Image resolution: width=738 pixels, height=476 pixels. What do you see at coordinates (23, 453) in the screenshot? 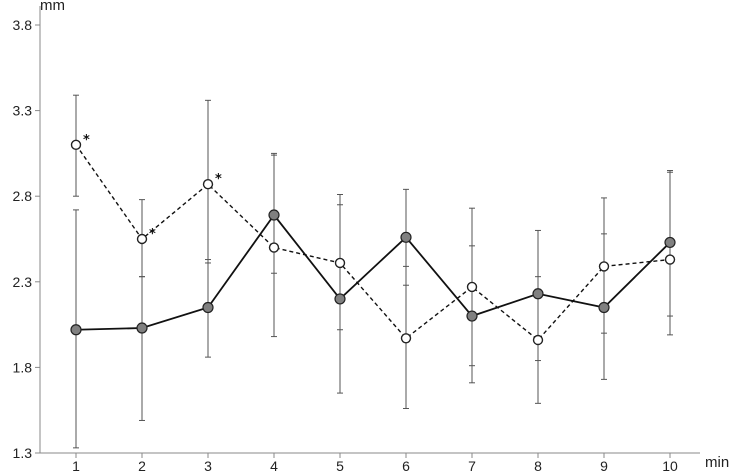
I see `y-tick-label: 1.3` at bounding box center [23, 453].